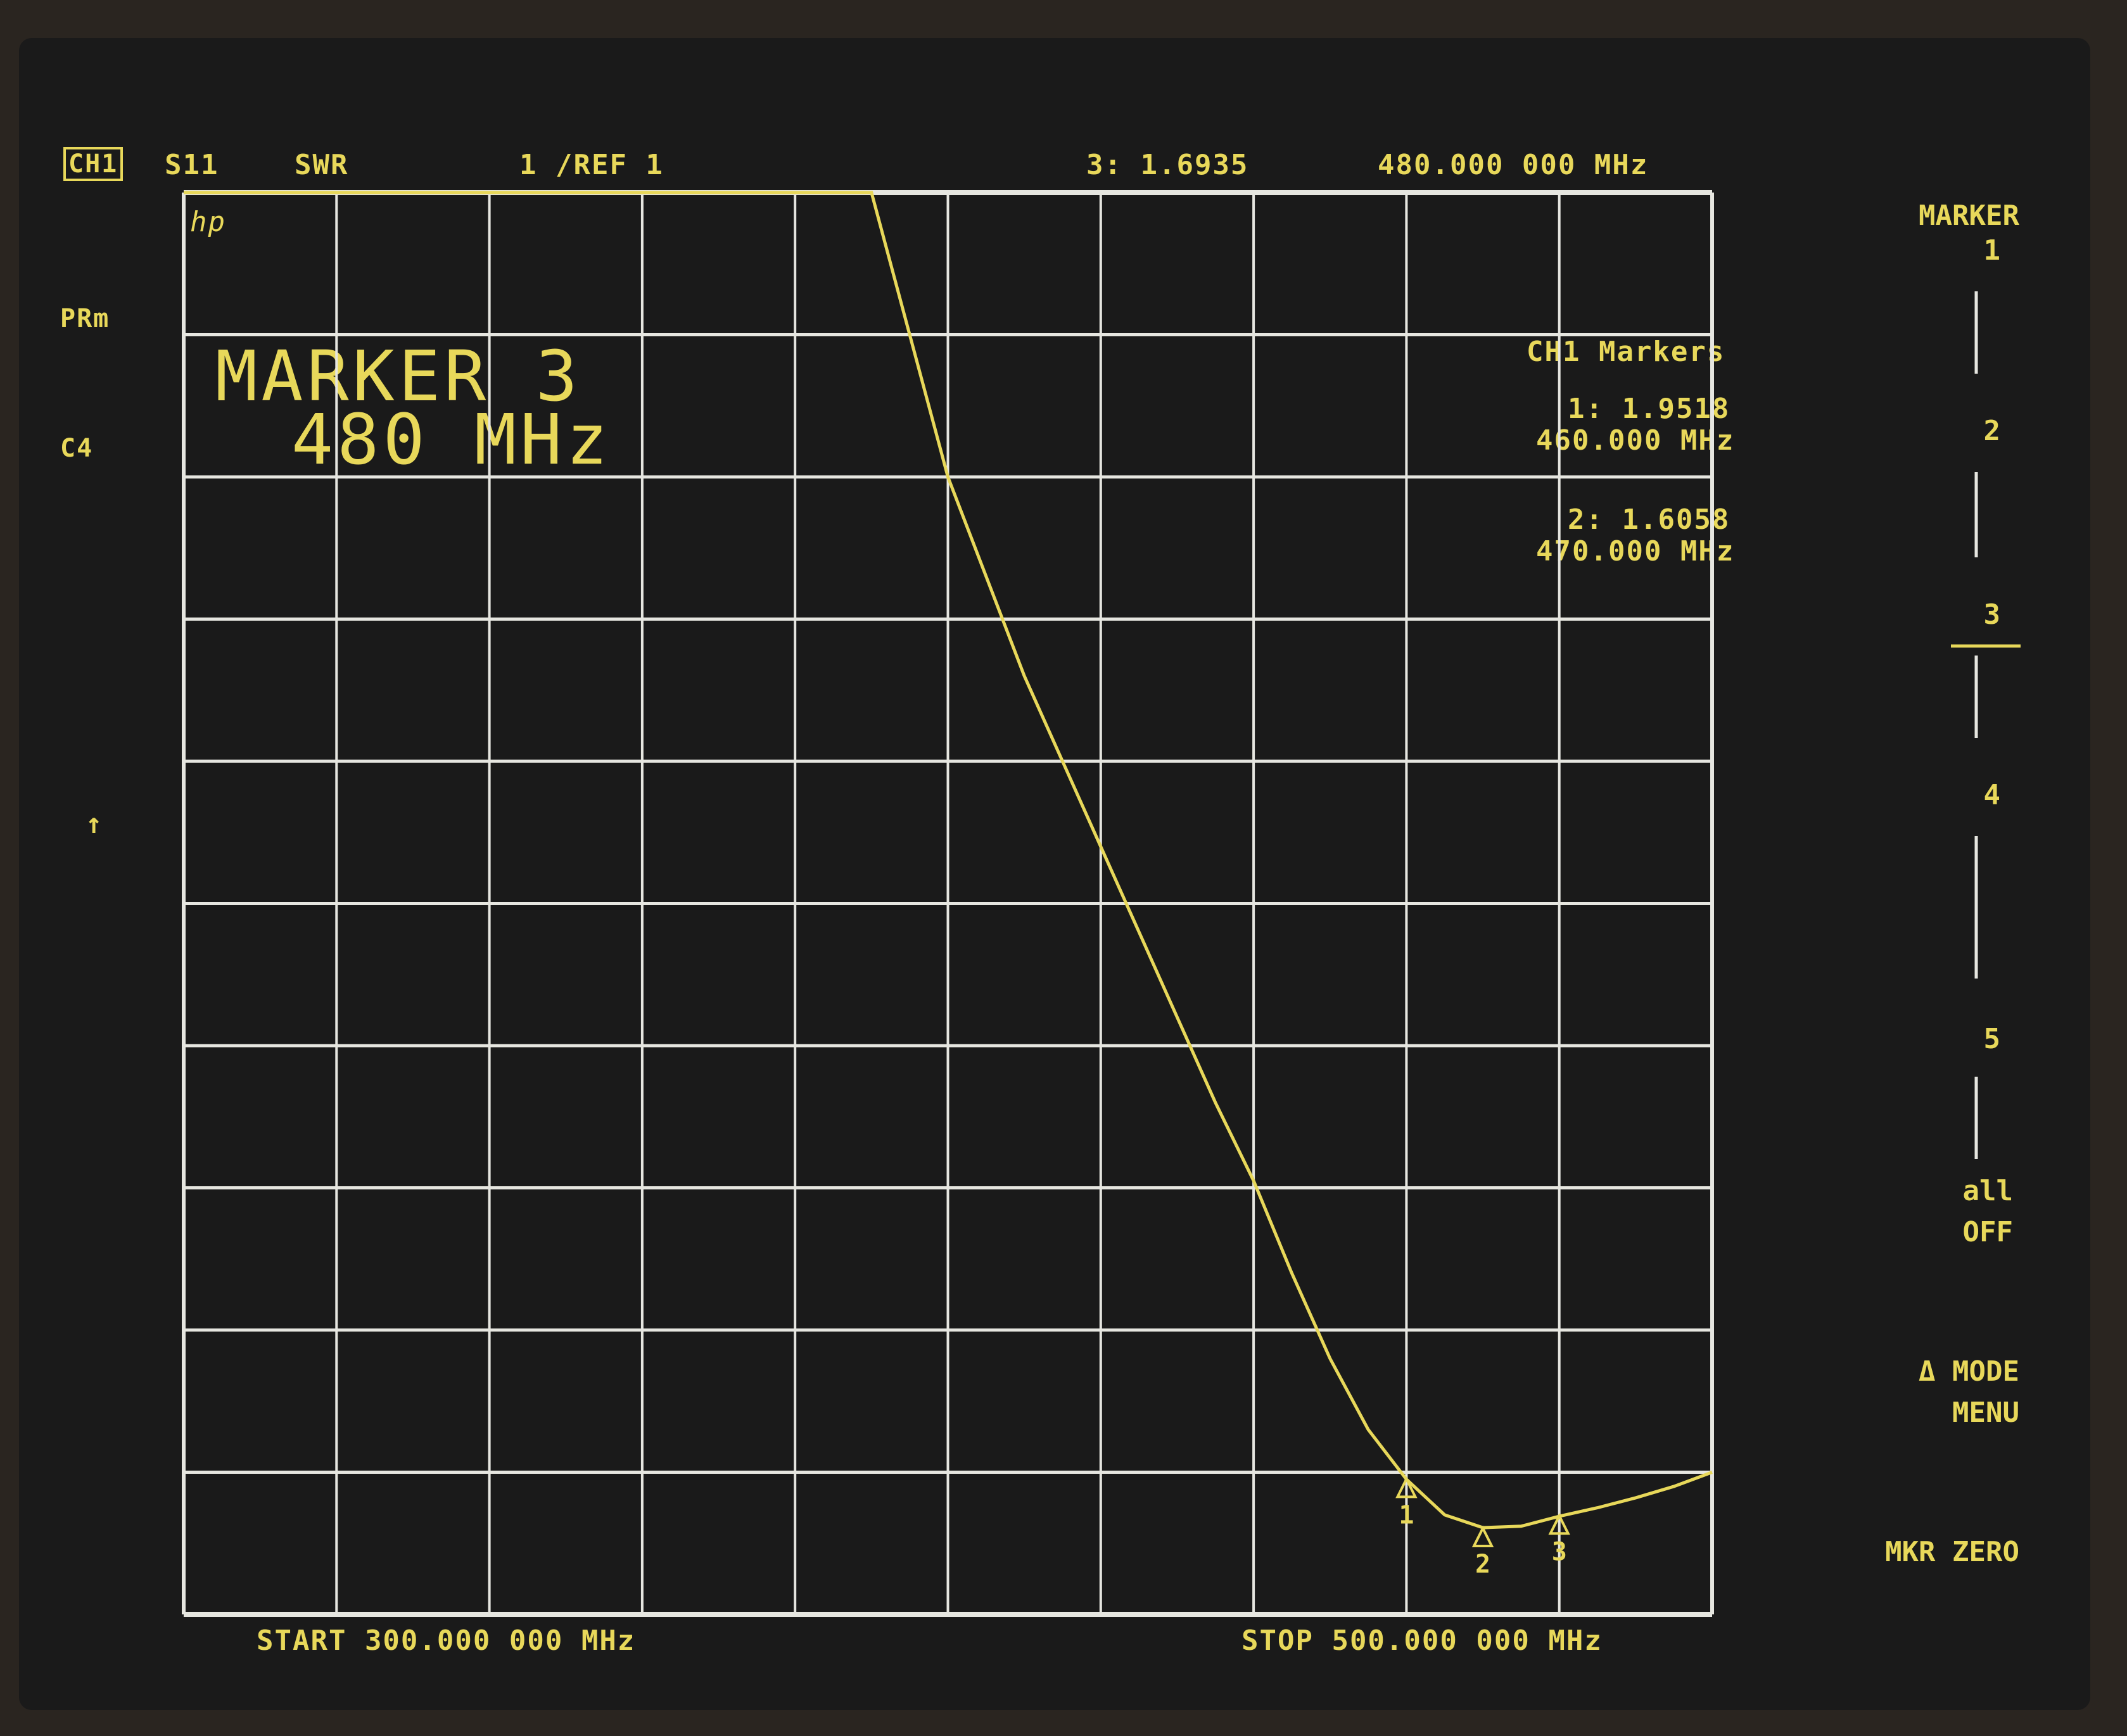 The width and height of the screenshot is (2127, 1736). Describe the element at coordinates (192, 165) in the screenshot. I see `parameter-label: S11` at that location.